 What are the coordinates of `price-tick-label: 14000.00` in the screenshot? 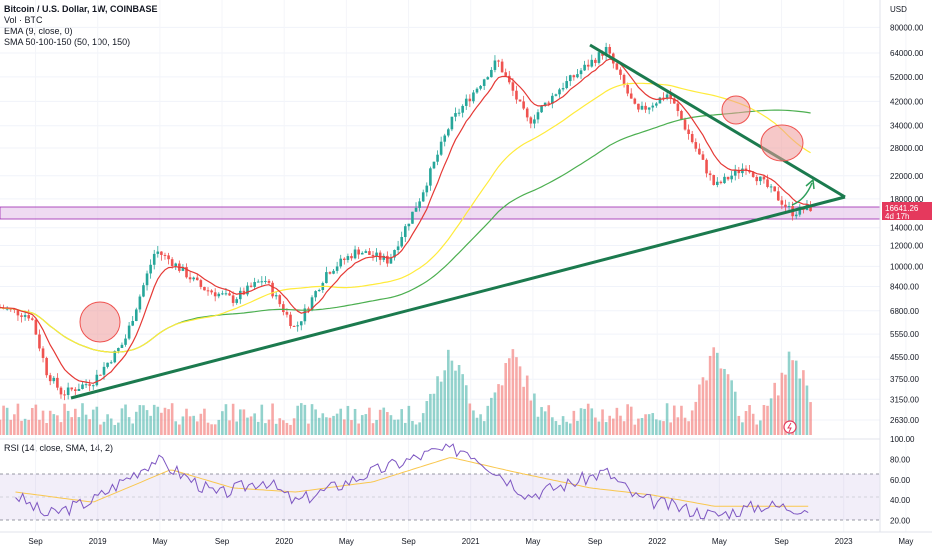 It's located at (907, 228).